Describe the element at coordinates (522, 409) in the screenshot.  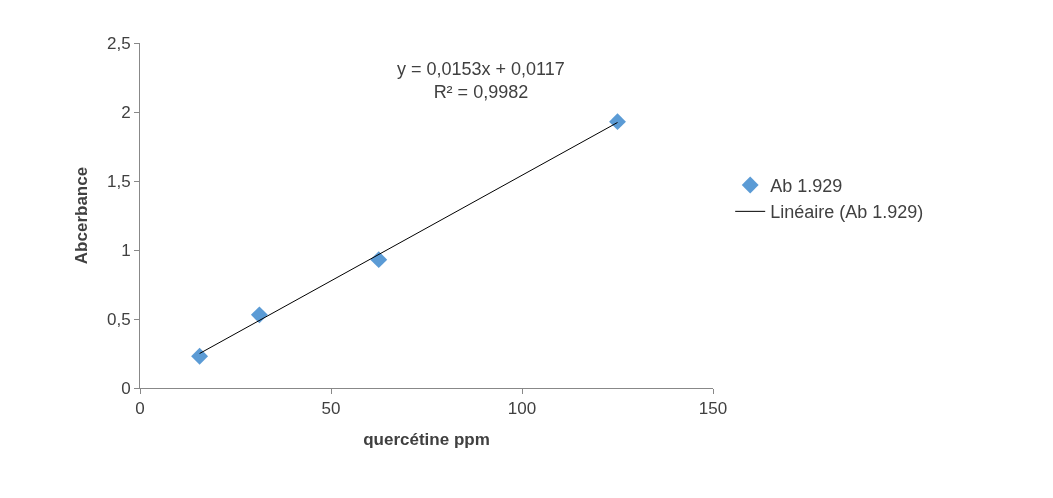
I see `x-tick-label: 100` at that location.